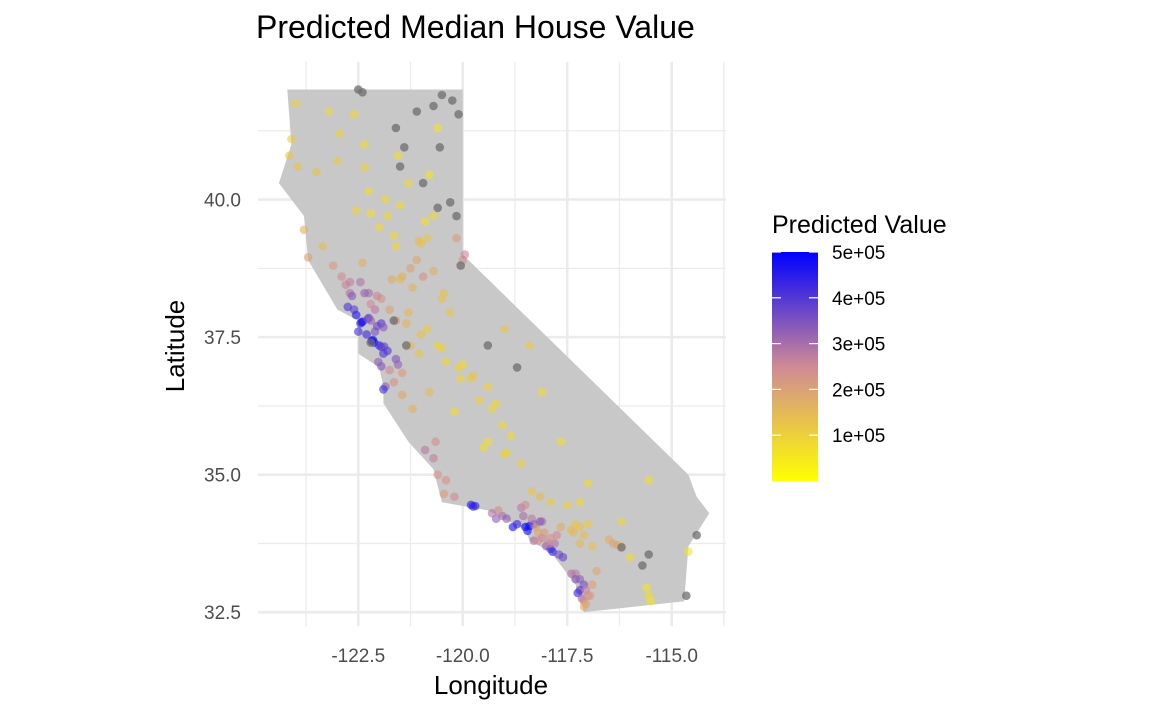 The image size is (1156, 714). I want to click on x-tick-label: -120.0, so click(463, 656).